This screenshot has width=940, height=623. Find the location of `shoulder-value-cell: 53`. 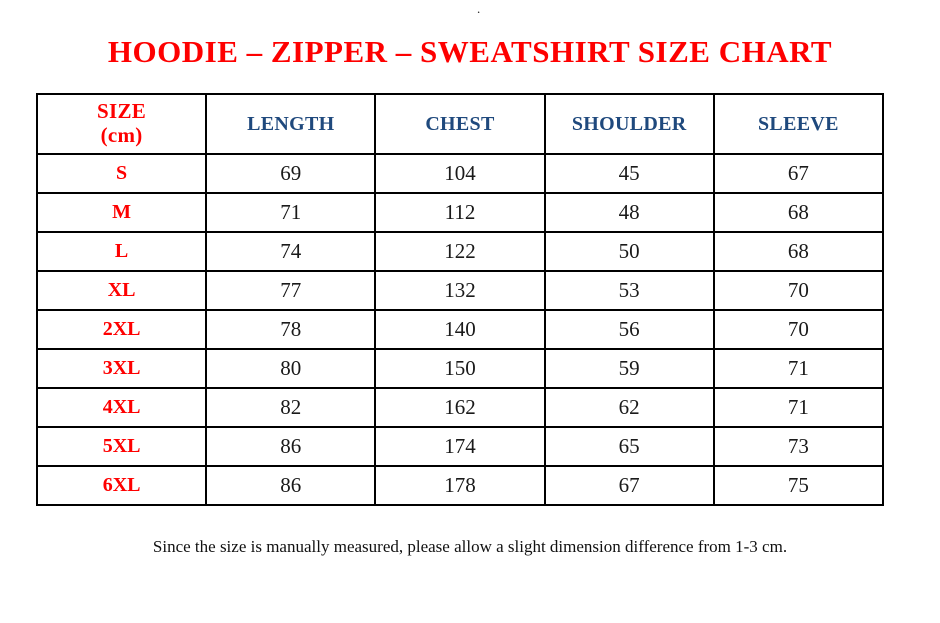

shoulder-value-cell: 53 is located at coordinates (629, 290).